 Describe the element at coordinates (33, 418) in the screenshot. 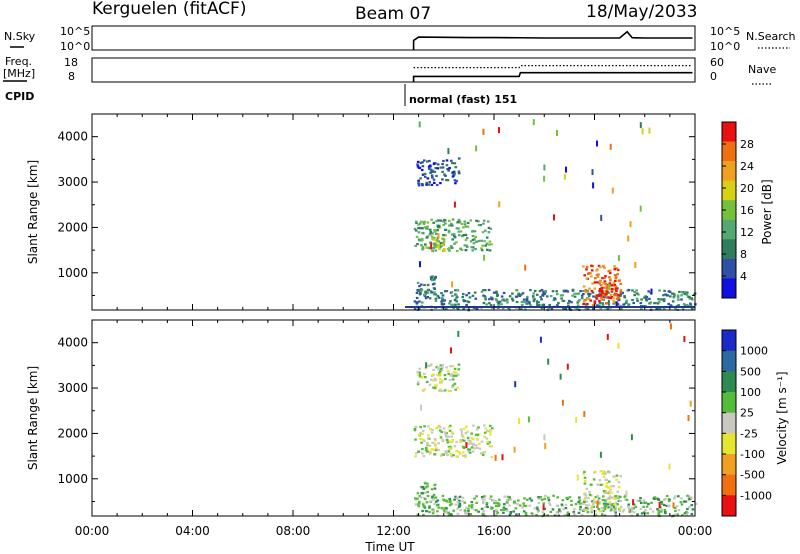

I see `velocity-y-axis-label: Slant Range [km]` at that location.